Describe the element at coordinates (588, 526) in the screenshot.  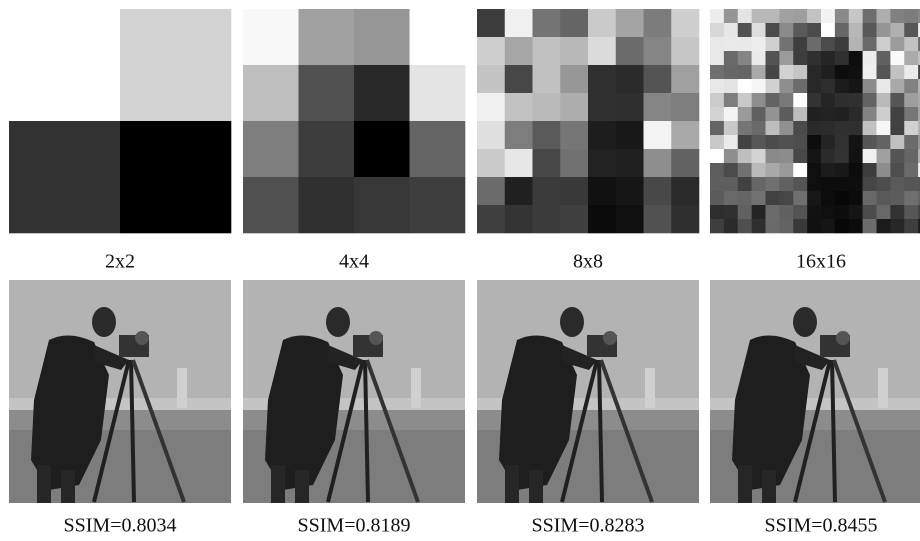
I see `ssim-label: SSIM=0.8283` at that location.